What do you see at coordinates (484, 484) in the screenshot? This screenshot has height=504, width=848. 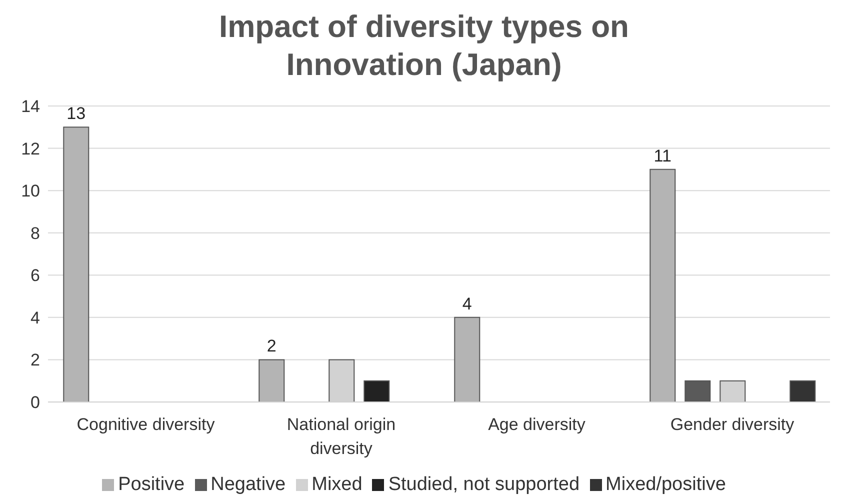 I see `legend-label: Studied, not supported` at bounding box center [484, 484].